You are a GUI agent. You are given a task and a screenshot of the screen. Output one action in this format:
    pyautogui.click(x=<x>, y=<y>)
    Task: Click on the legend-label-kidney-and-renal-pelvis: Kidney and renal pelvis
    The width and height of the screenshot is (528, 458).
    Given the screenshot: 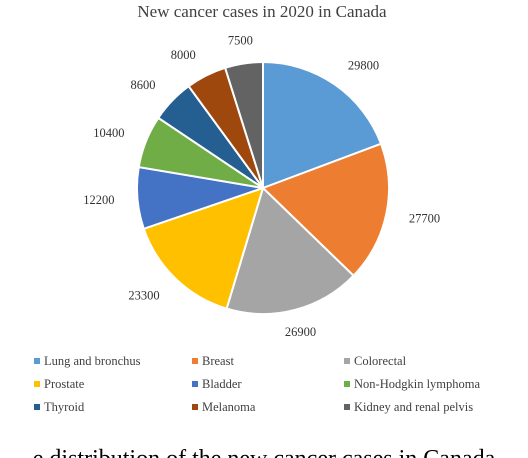 What is the action you would take?
    pyautogui.click(x=413, y=407)
    